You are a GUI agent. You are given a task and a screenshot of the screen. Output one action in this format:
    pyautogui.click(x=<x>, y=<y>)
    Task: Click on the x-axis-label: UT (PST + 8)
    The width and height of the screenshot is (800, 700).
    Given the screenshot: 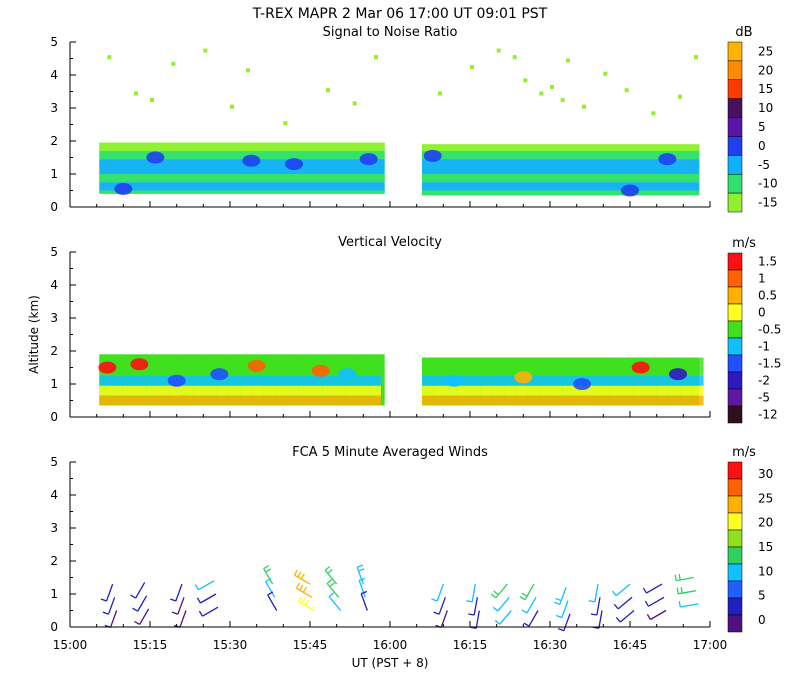 What is the action you would take?
    pyautogui.click(x=390, y=663)
    